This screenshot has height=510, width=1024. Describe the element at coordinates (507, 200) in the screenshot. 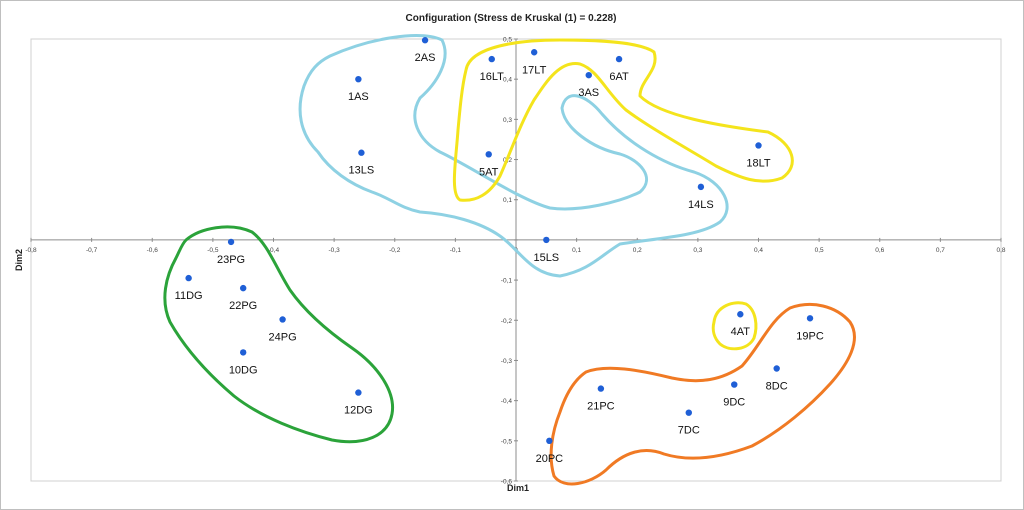

I see `y-tick-label: 0,1` at that location.